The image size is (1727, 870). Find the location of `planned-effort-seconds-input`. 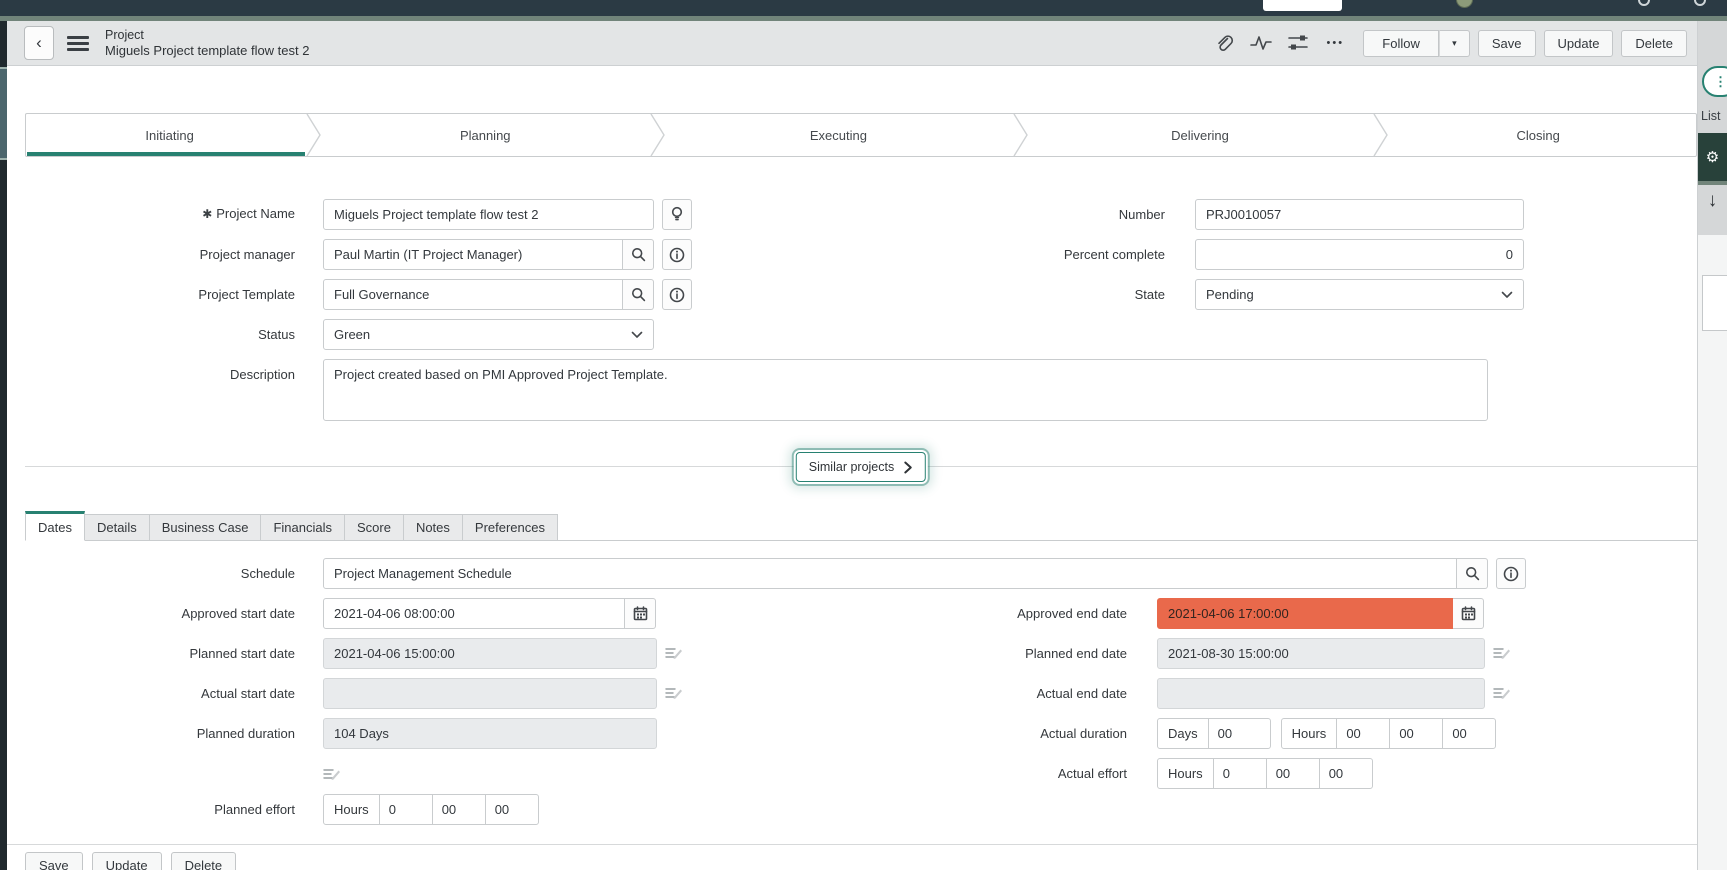

planned-effort-seconds-input is located at coordinates (511, 809).